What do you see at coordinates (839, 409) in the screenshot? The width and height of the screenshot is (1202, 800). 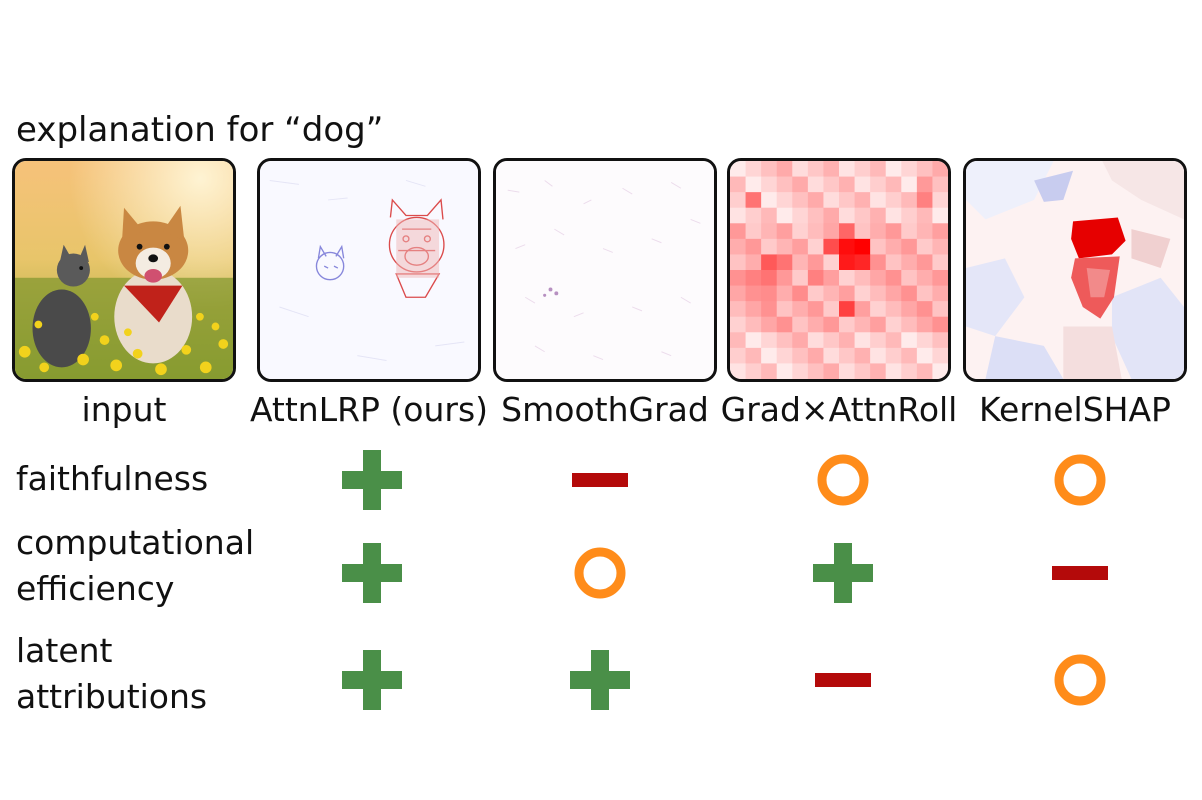 I see `column-label-gradattnroll: Grad×AttnRoll` at bounding box center [839, 409].